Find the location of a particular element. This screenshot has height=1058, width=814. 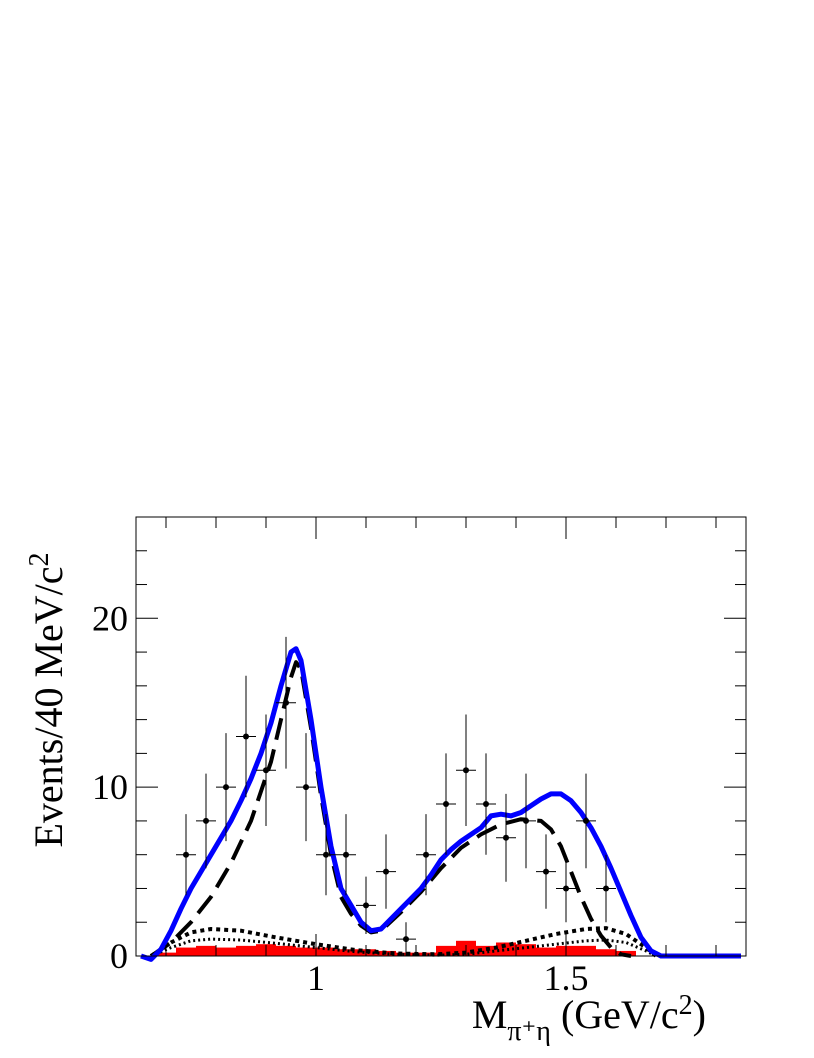

background-histogram is located at coordinates (396, 948).